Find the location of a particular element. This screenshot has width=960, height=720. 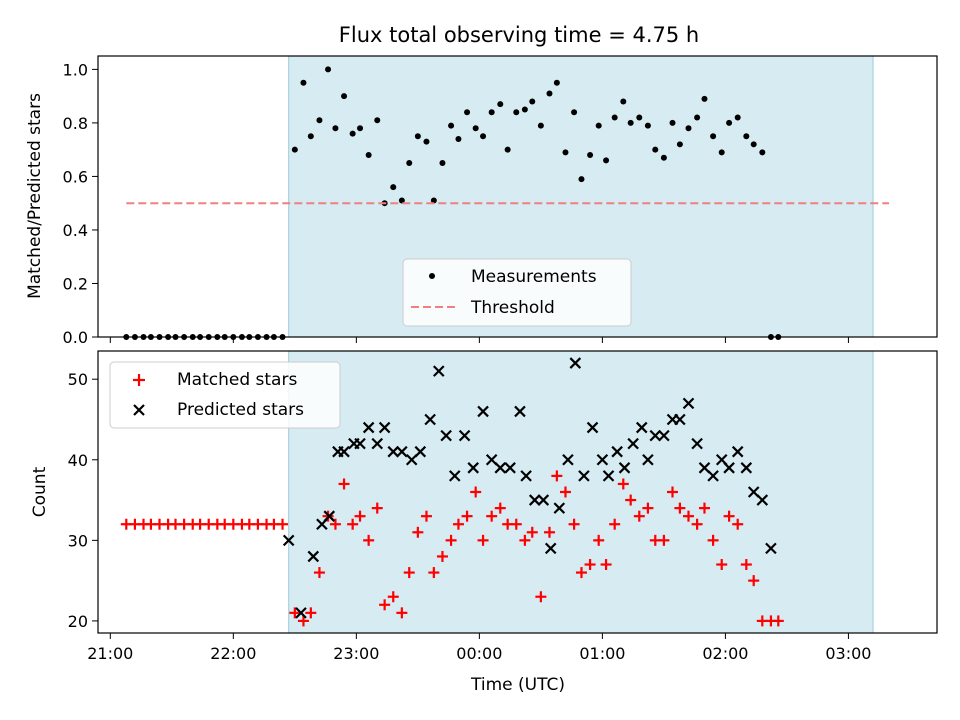

top-ytick-label: 0.0 is located at coordinates (75, 337).